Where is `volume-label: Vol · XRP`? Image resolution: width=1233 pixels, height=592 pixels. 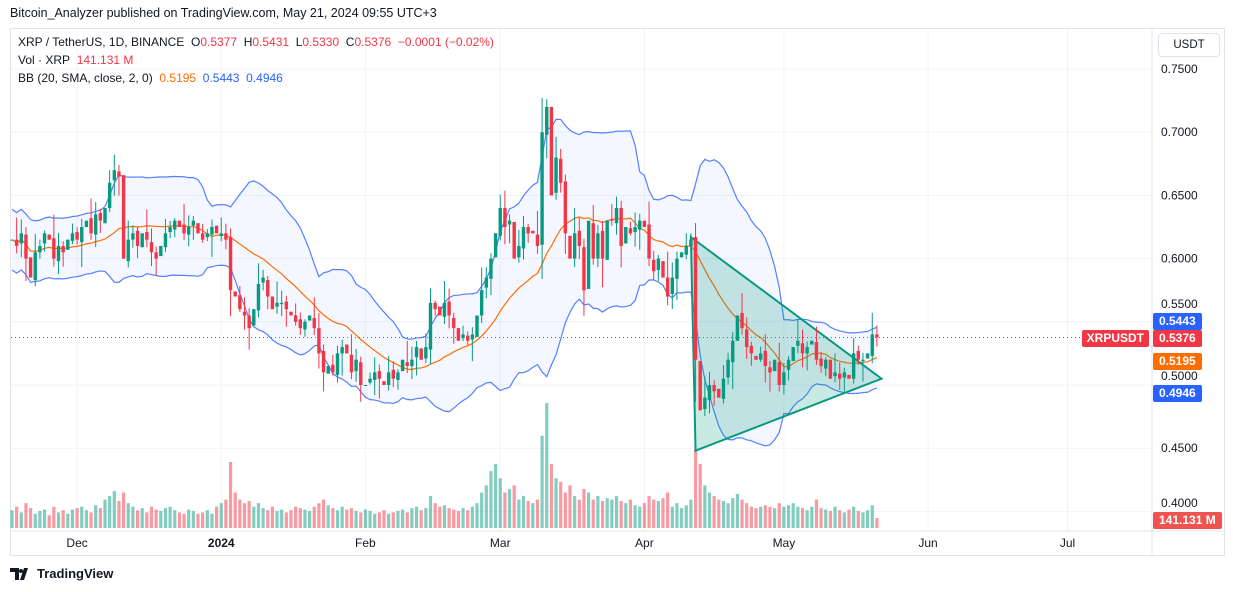
volume-label: Vol · XRP is located at coordinates (44, 60).